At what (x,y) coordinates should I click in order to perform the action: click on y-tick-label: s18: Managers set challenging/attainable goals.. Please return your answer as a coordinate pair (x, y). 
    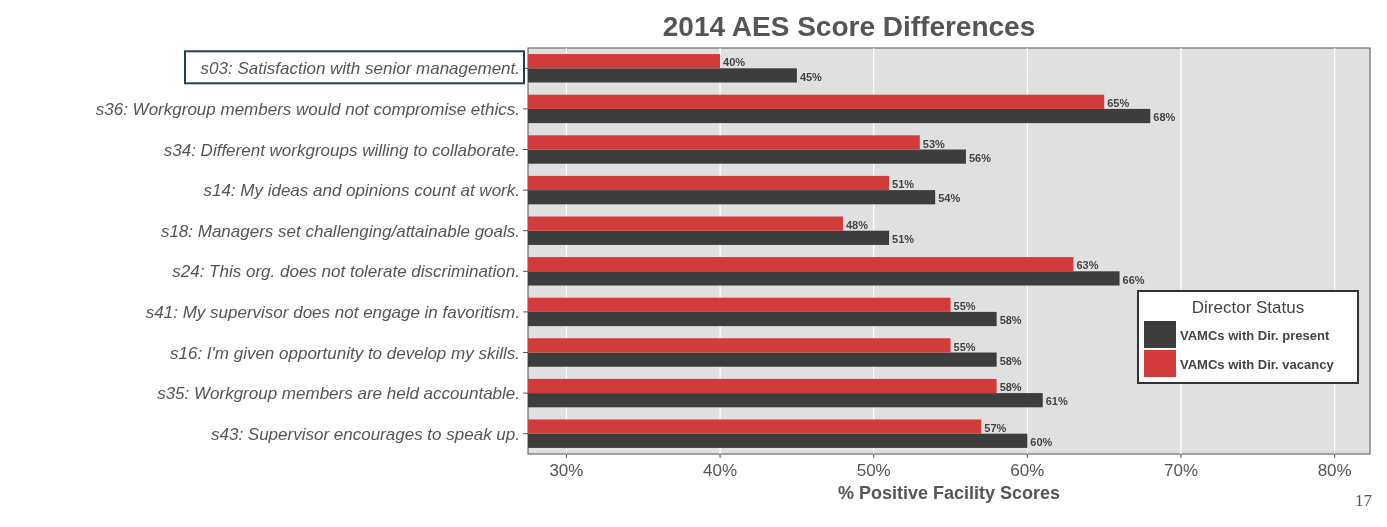
    Looking at the image, I should click on (340, 231).